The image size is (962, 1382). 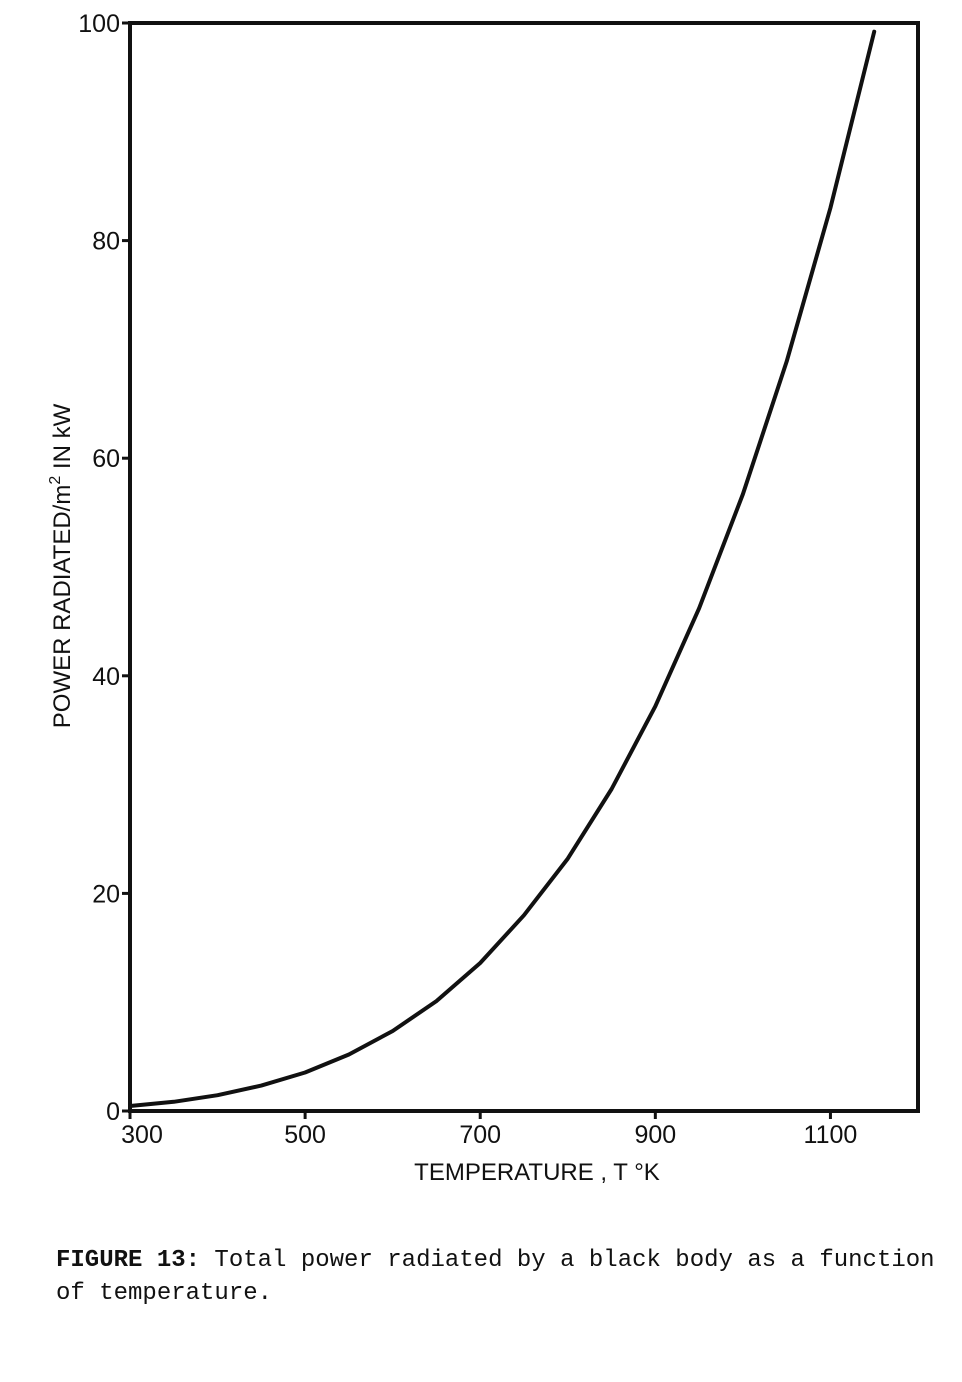 I want to click on x-tick-label: 1100, so click(x=831, y=1135).